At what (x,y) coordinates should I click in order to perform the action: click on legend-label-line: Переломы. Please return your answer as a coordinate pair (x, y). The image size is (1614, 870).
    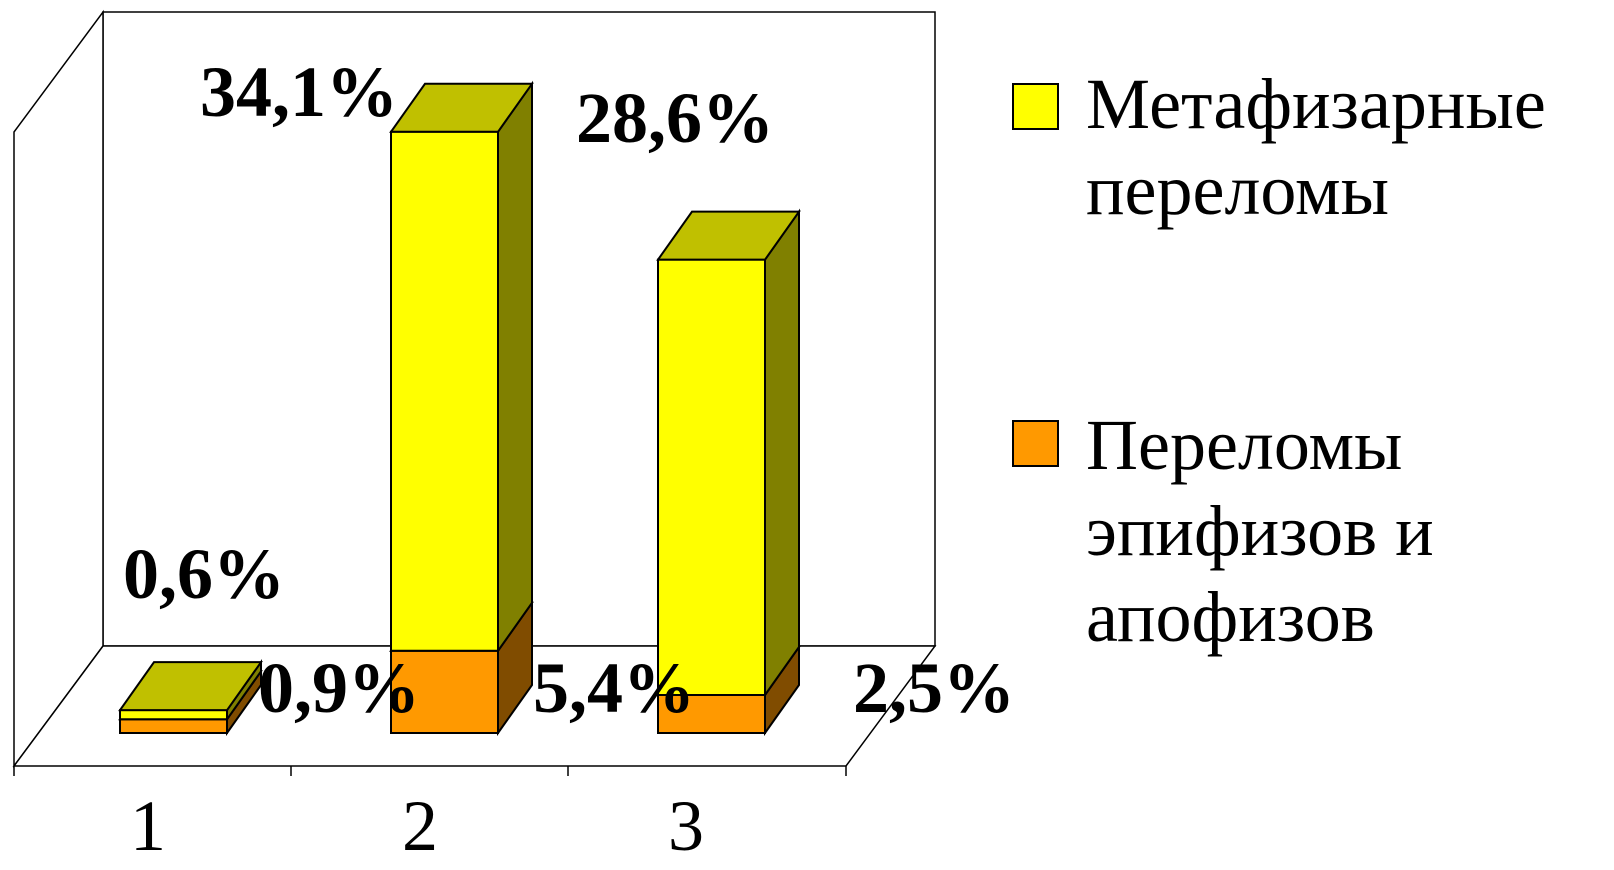
    Looking at the image, I should click on (1244, 445).